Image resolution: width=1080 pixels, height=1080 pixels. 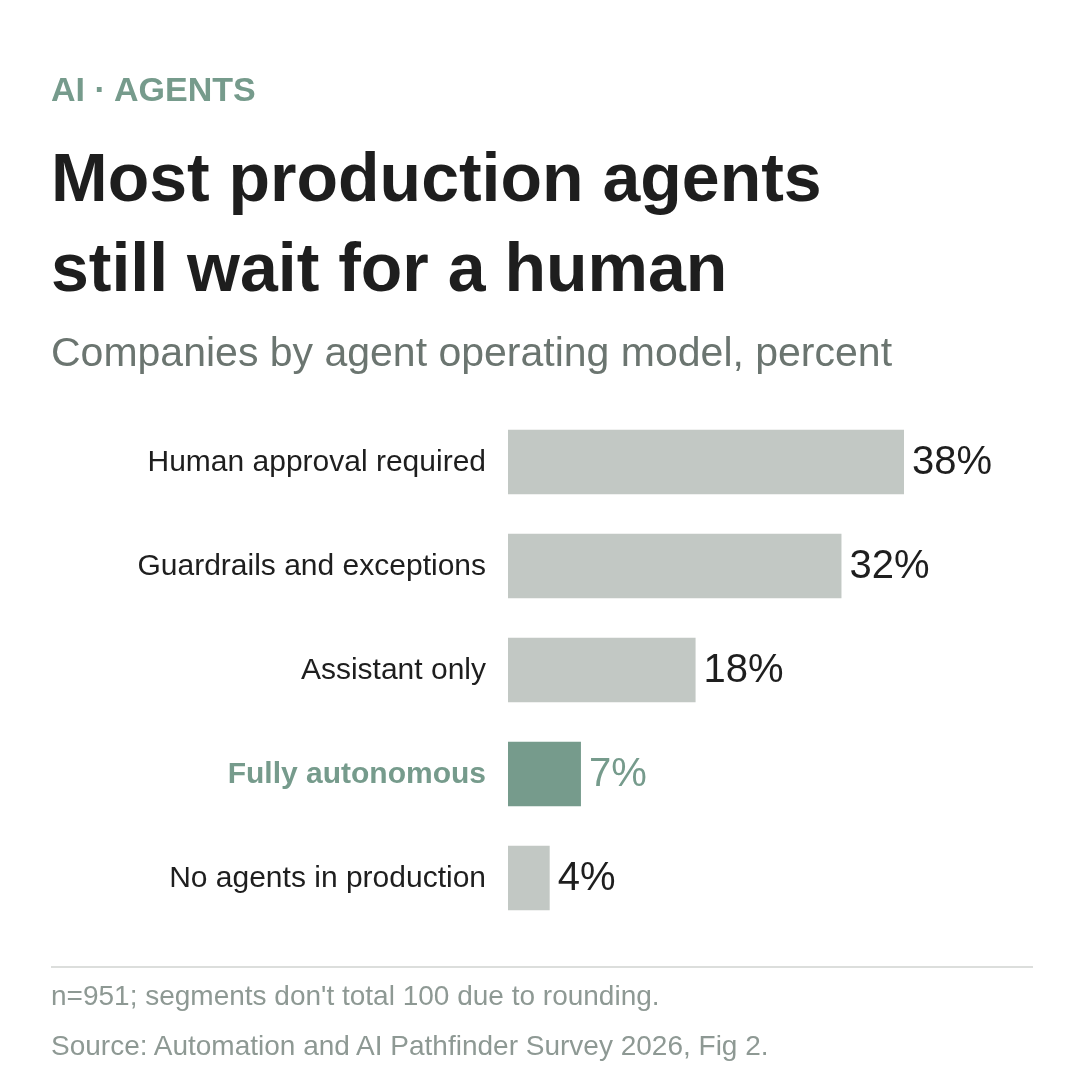 I want to click on chart-title: Most production agents still wait for a human, so click(x=436, y=222).